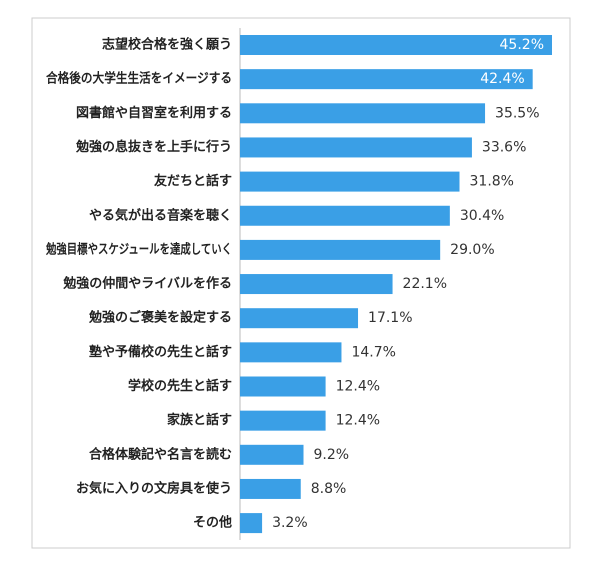 The image size is (600, 588). Describe the element at coordinates (160, 318) in the screenshot. I see `category-label: 勉強のご褒美を設定する` at that location.